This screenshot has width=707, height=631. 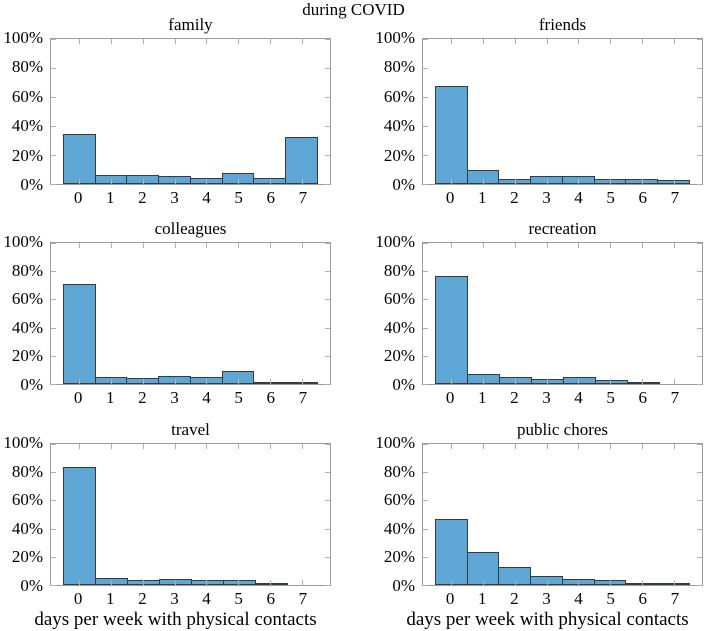 What do you see at coordinates (190, 429) in the screenshot?
I see `subplot-title: travel` at bounding box center [190, 429].